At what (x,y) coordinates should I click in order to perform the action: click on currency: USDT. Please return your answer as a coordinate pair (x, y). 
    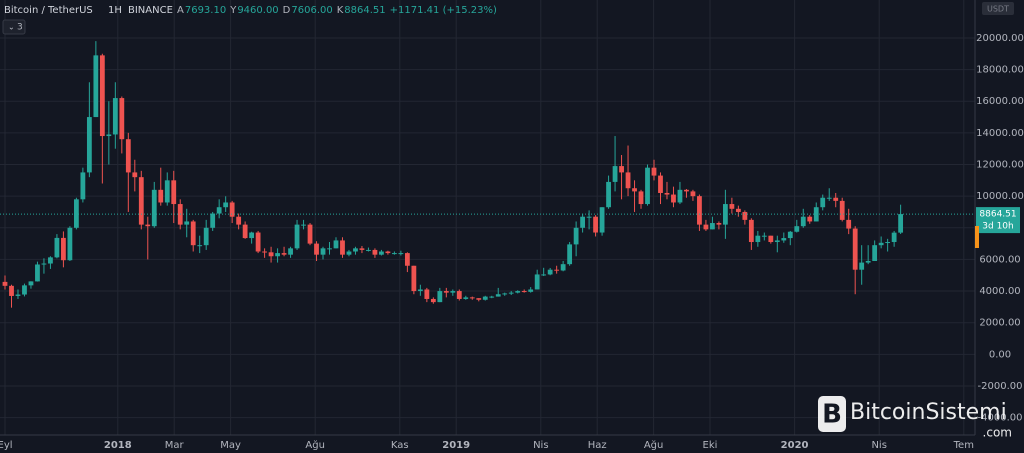
    Looking at the image, I should click on (998, 9).